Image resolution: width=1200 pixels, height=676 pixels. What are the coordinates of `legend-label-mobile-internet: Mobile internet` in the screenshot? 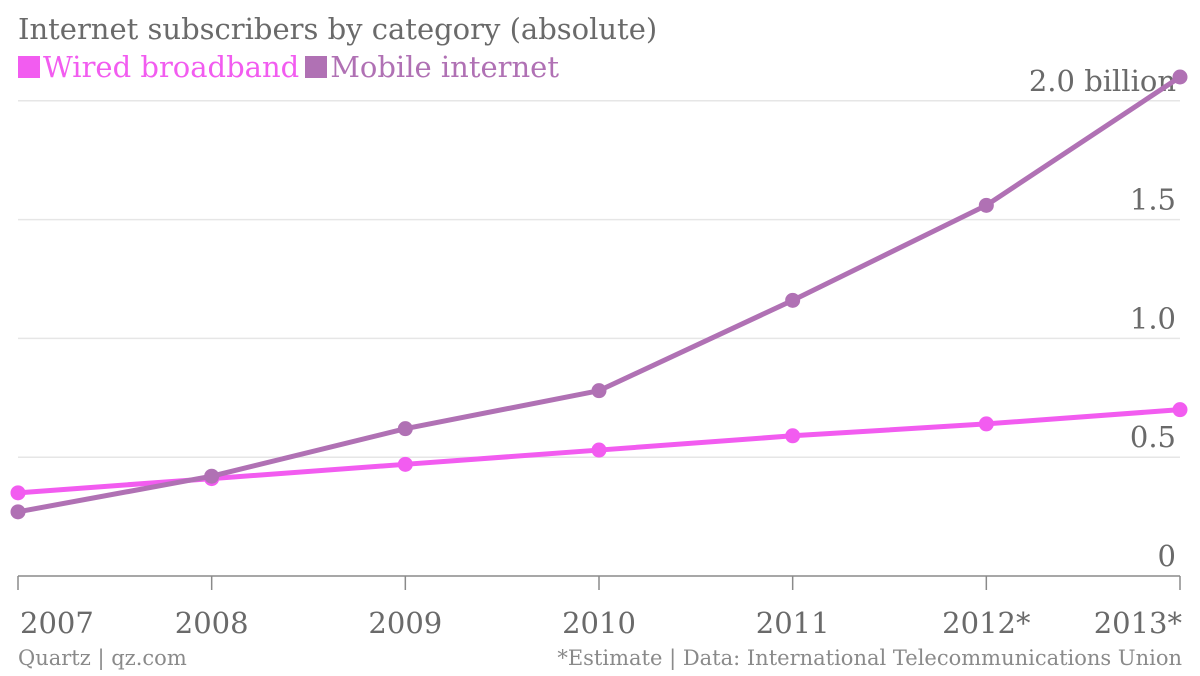 It's located at (444, 67).